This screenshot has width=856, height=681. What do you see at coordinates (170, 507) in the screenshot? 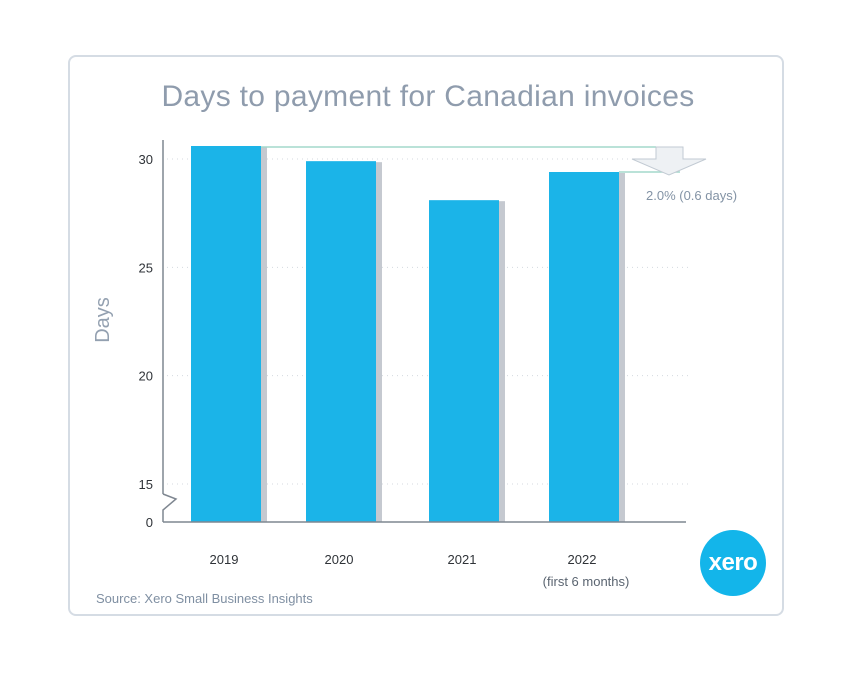
I see `axis-break` at bounding box center [170, 507].